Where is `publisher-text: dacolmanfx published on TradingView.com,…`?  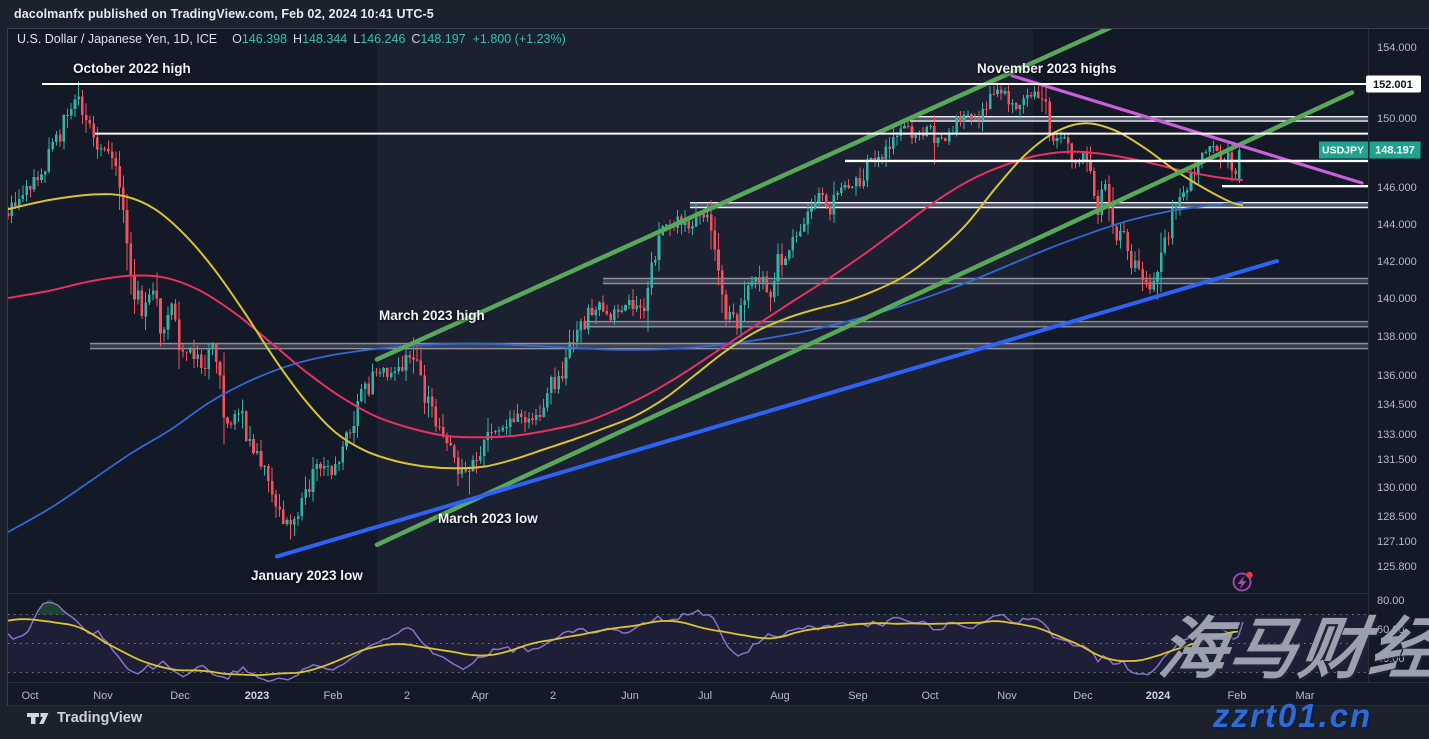 publisher-text: dacolmanfx published on TradingView.com,… is located at coordinates (224, 14).